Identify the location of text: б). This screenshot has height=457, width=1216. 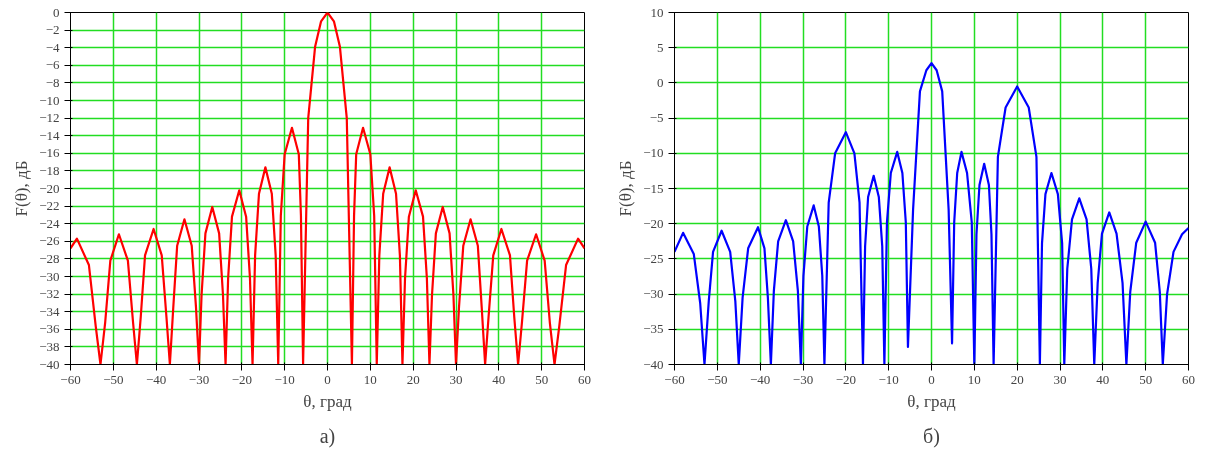
(931, 436).